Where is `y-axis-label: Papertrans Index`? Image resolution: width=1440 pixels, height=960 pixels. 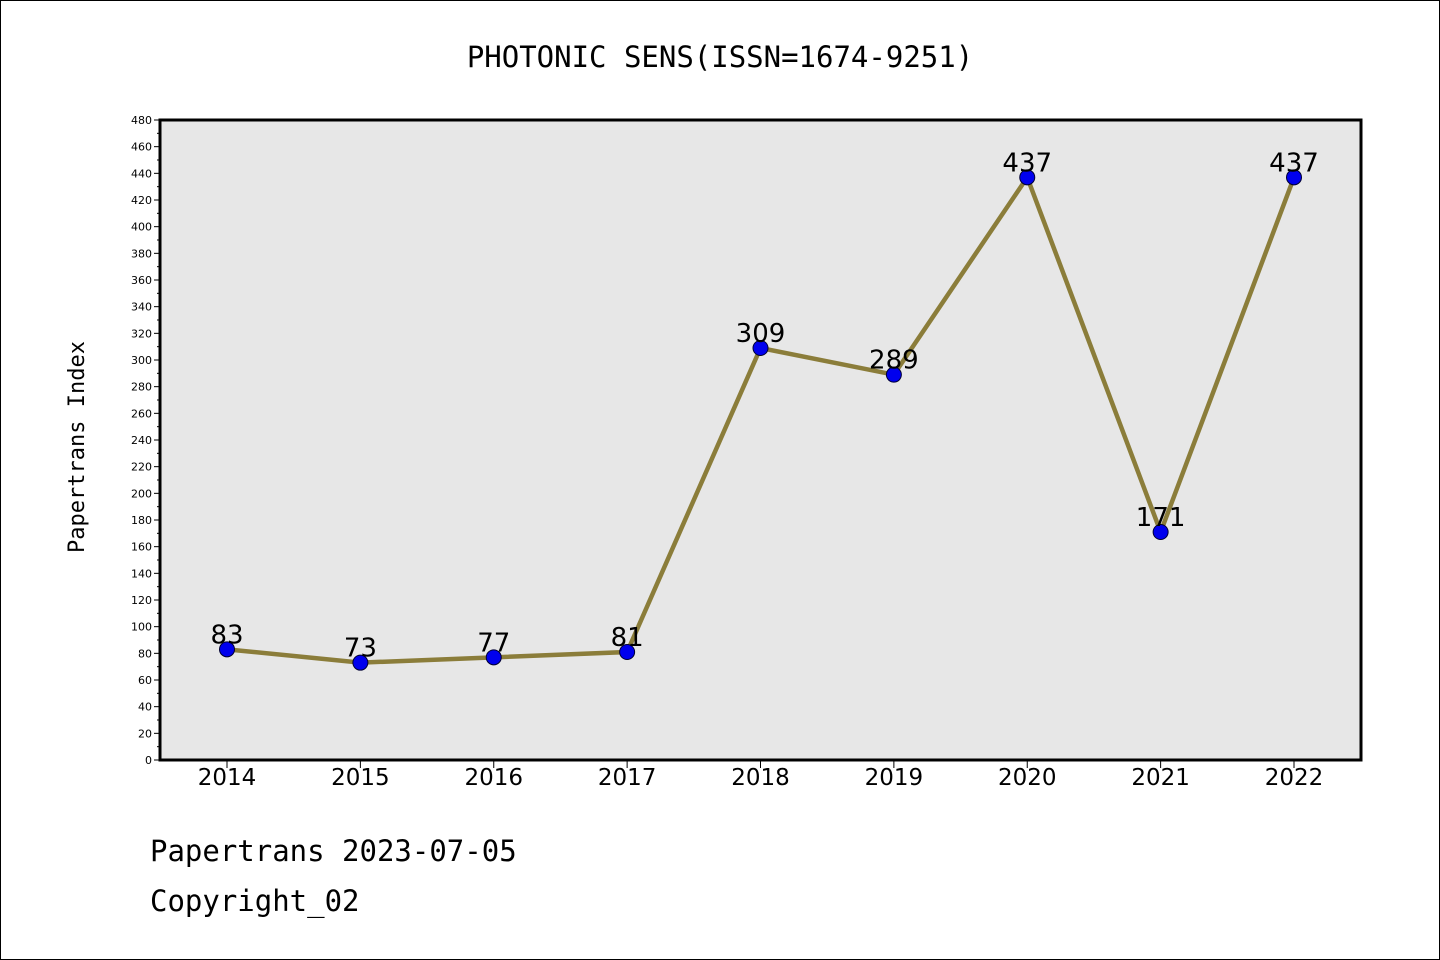 y-axis-label: Papertrans Index is located at coordinates (77, 447).